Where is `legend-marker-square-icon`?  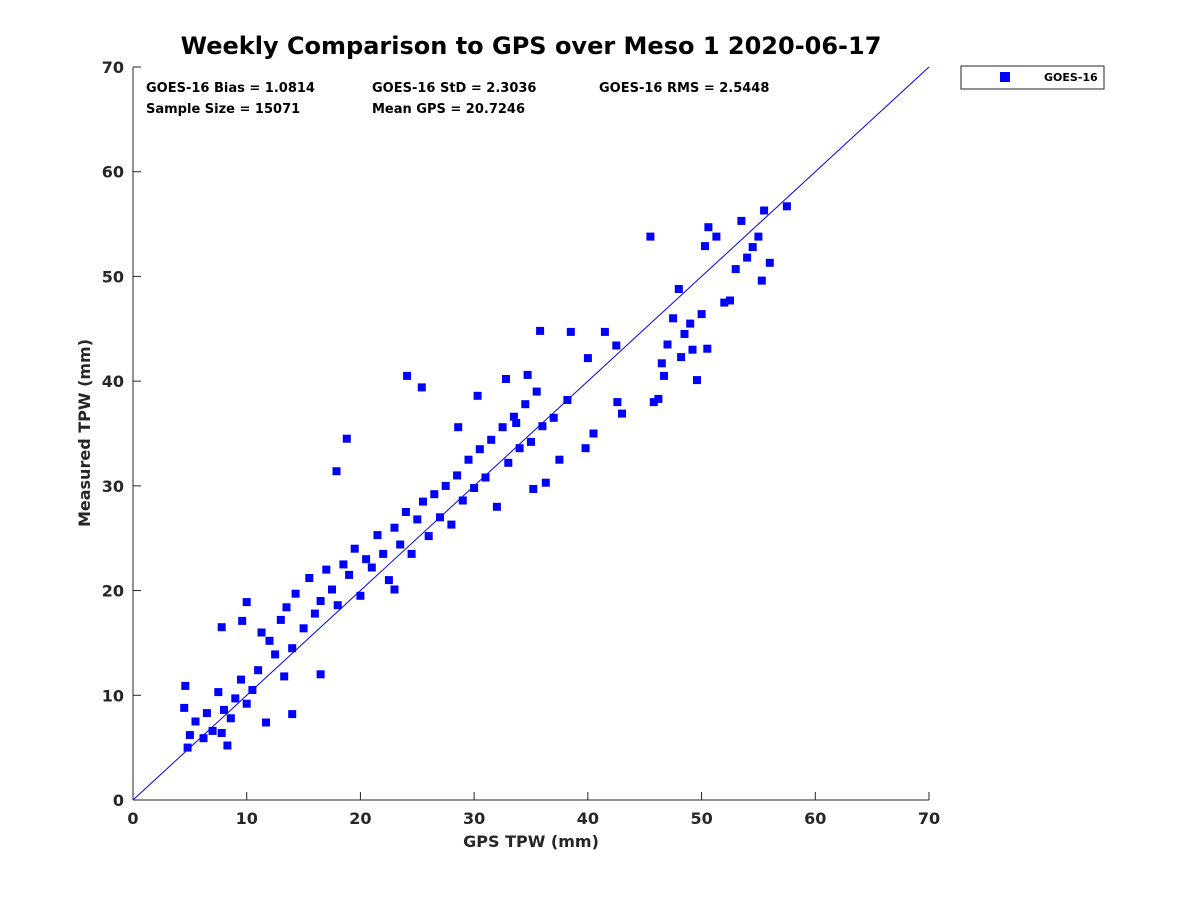
legend-marker-square-icon is located at coordinates (1005, 77).